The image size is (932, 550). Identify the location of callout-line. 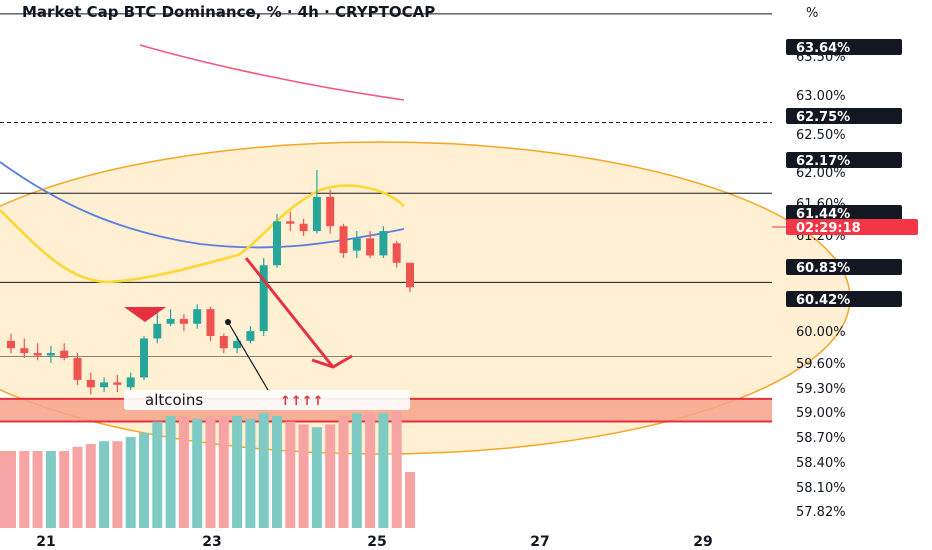
(248, 356).